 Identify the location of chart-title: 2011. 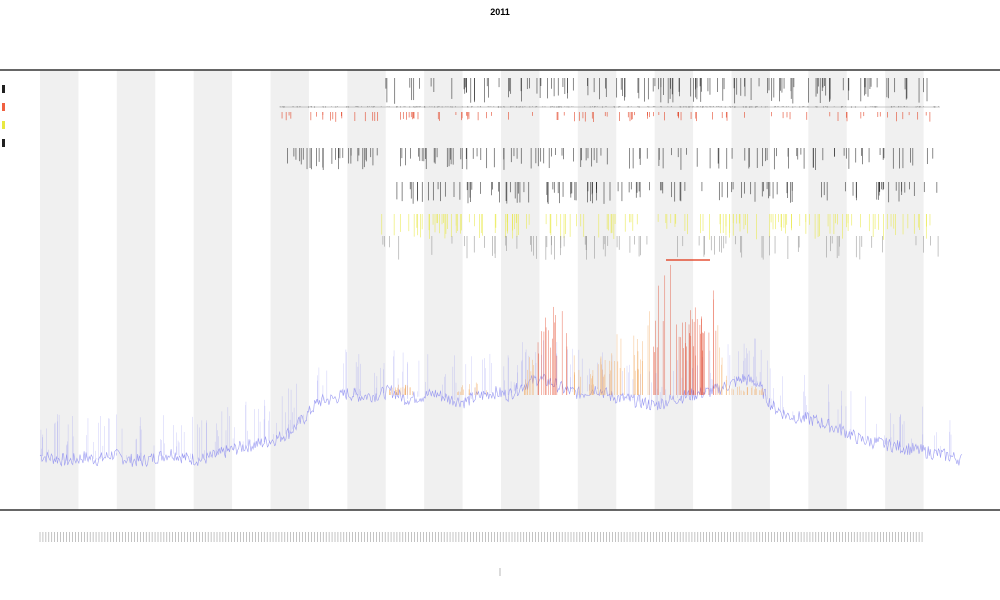
(500, 12).